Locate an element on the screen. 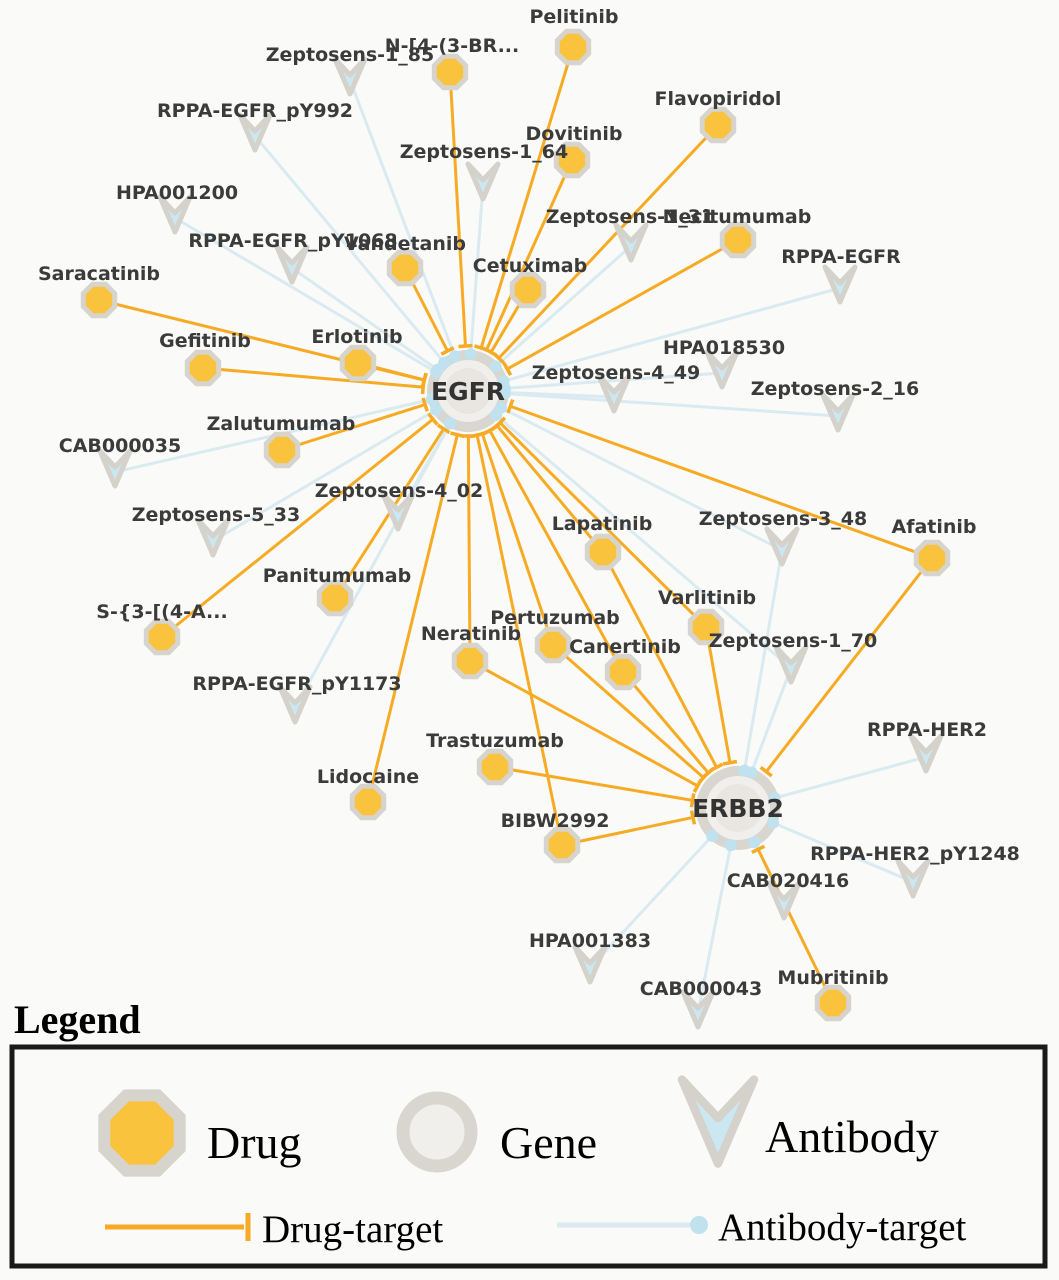 The image size is (1059, 1280). antibody-node-hpa001383 is located at coordinates (590, 964).